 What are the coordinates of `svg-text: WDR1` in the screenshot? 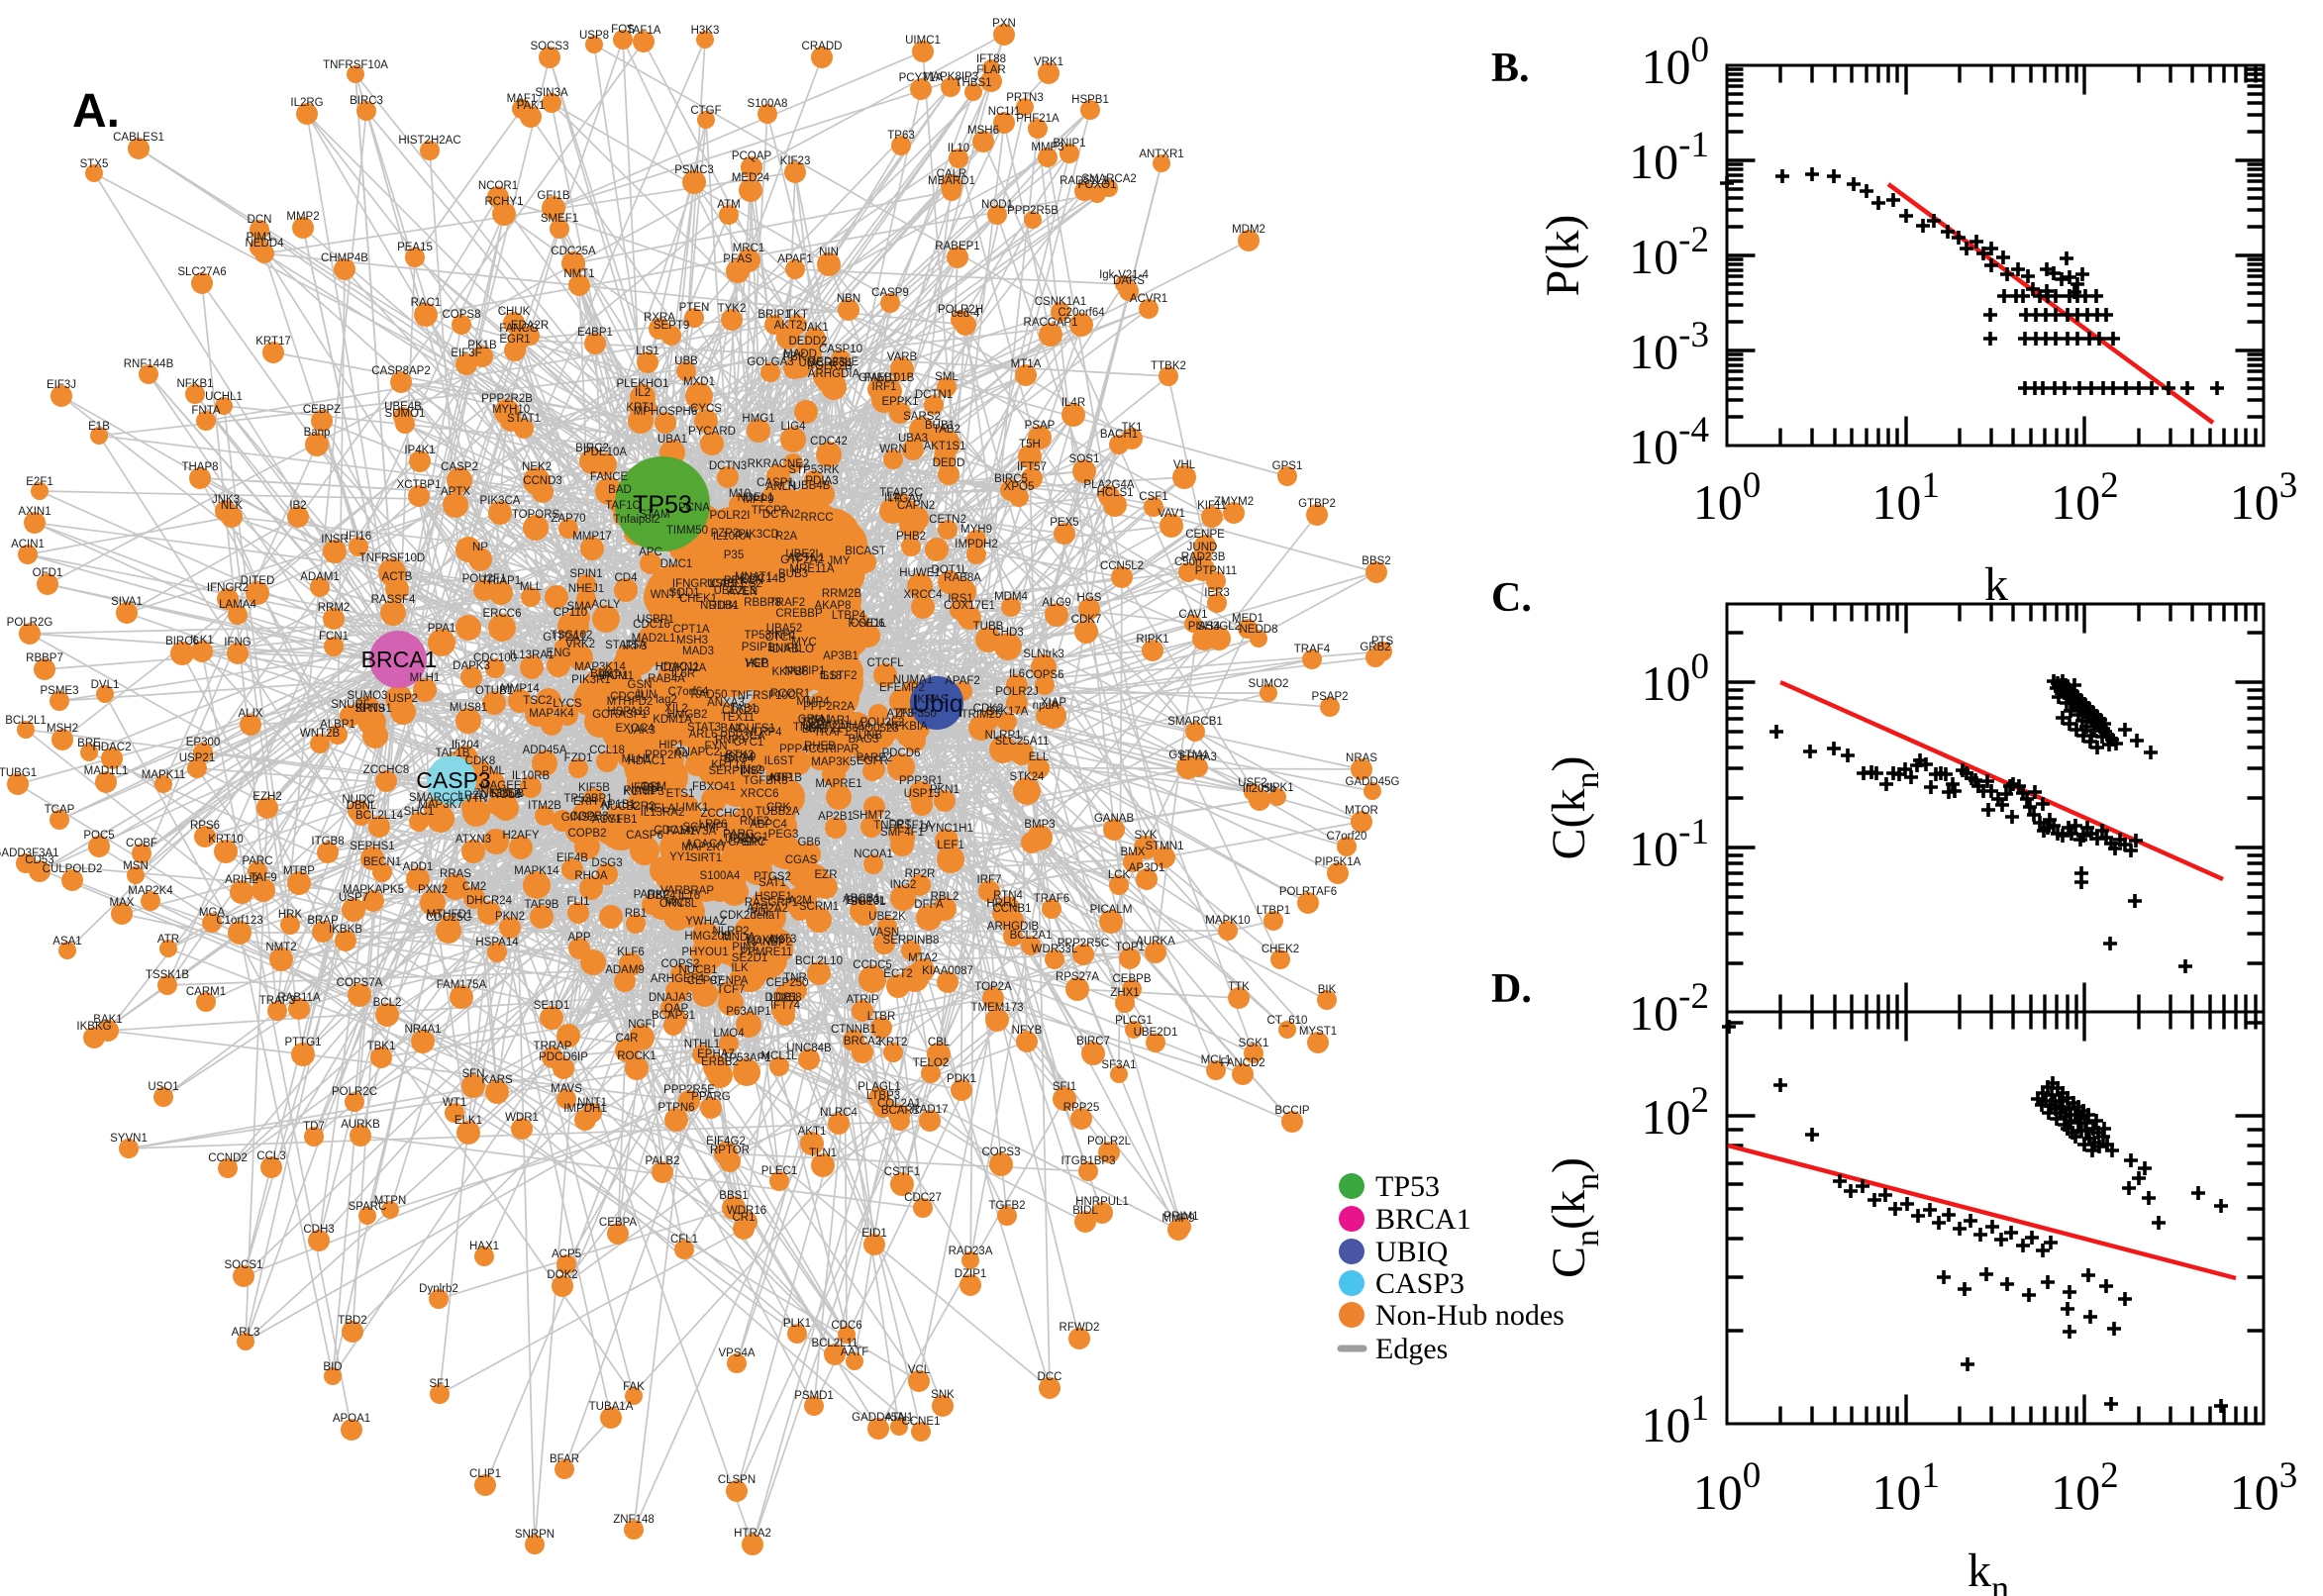 It's located at (522, 1118).